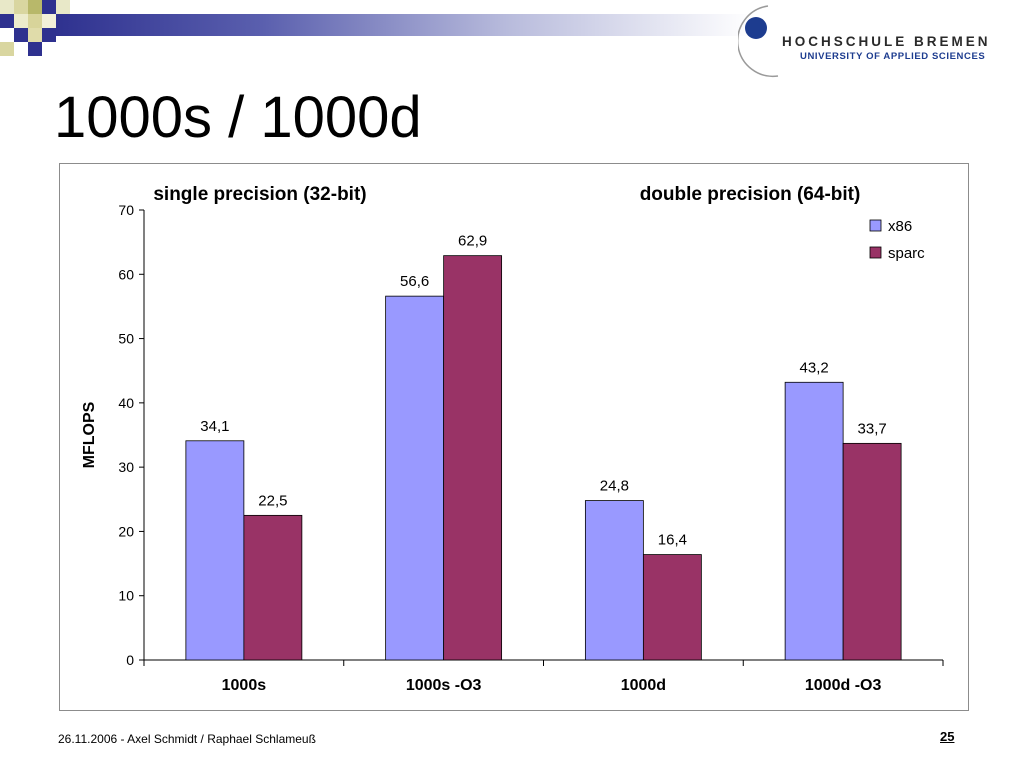 This screenshot has height=768, width=1024. I want to click on header-gradient-bar, so click(402, 25).